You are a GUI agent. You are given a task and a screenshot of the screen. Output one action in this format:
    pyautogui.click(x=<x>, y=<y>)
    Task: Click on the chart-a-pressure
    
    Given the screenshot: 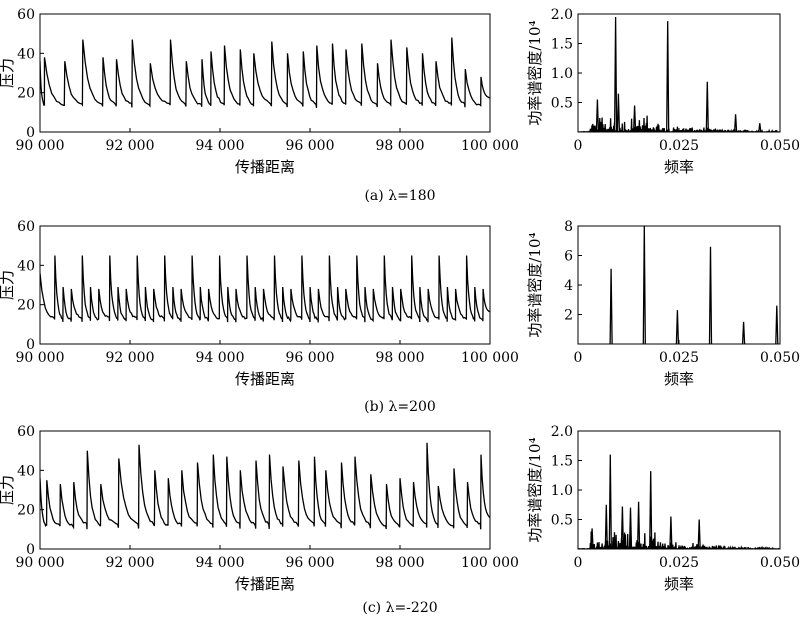 What is the action you would take?
    pyautogui.click(x=265, y=73)
    